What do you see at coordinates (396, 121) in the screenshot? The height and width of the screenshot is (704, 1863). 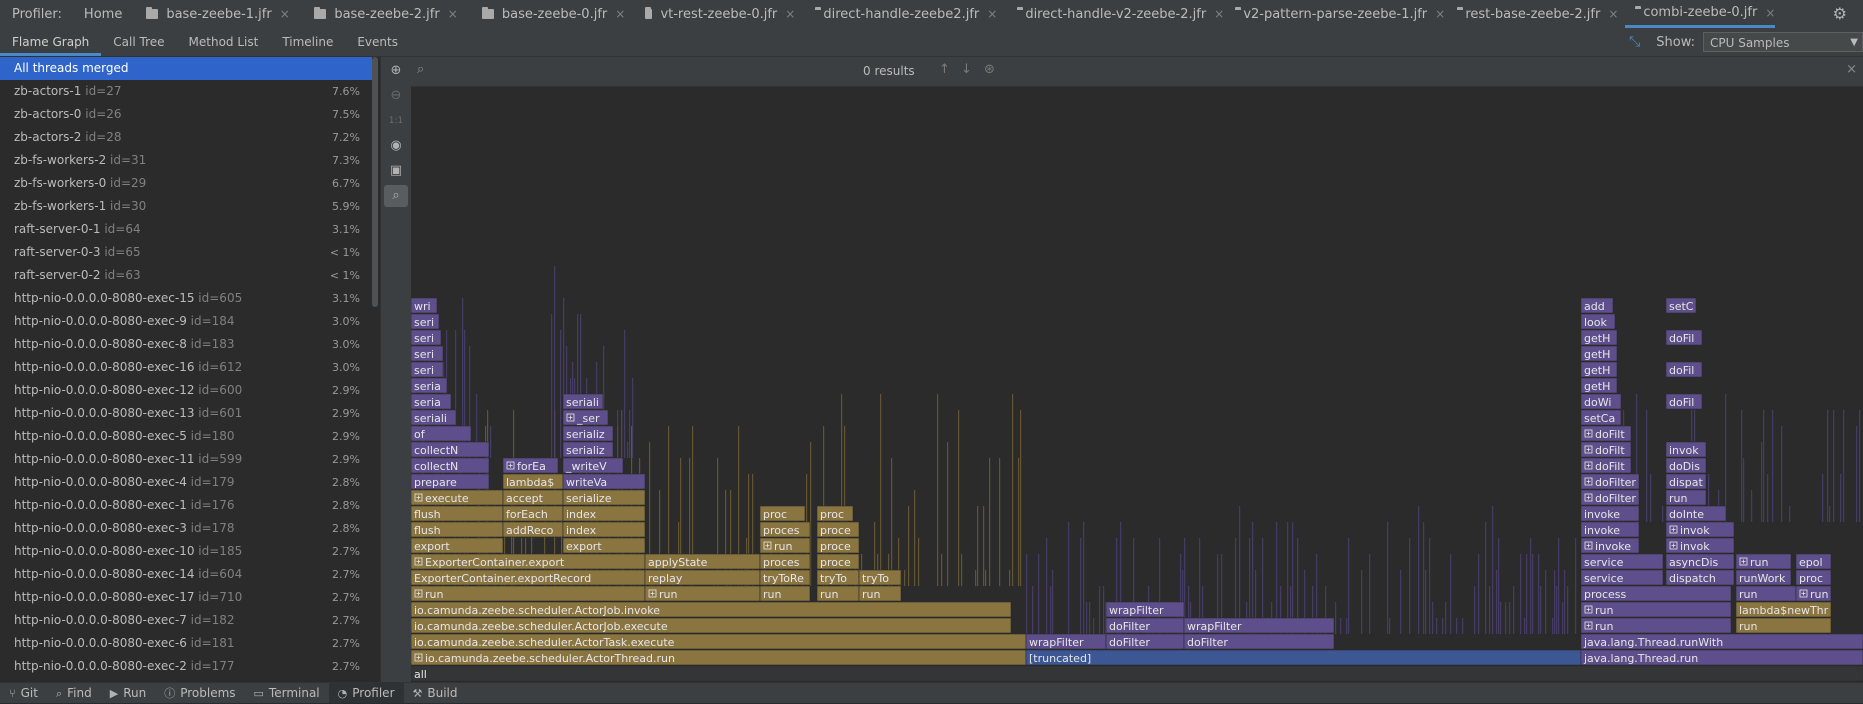 I see `actual-size-icon: 1:1` at bounding box center [396, 121].